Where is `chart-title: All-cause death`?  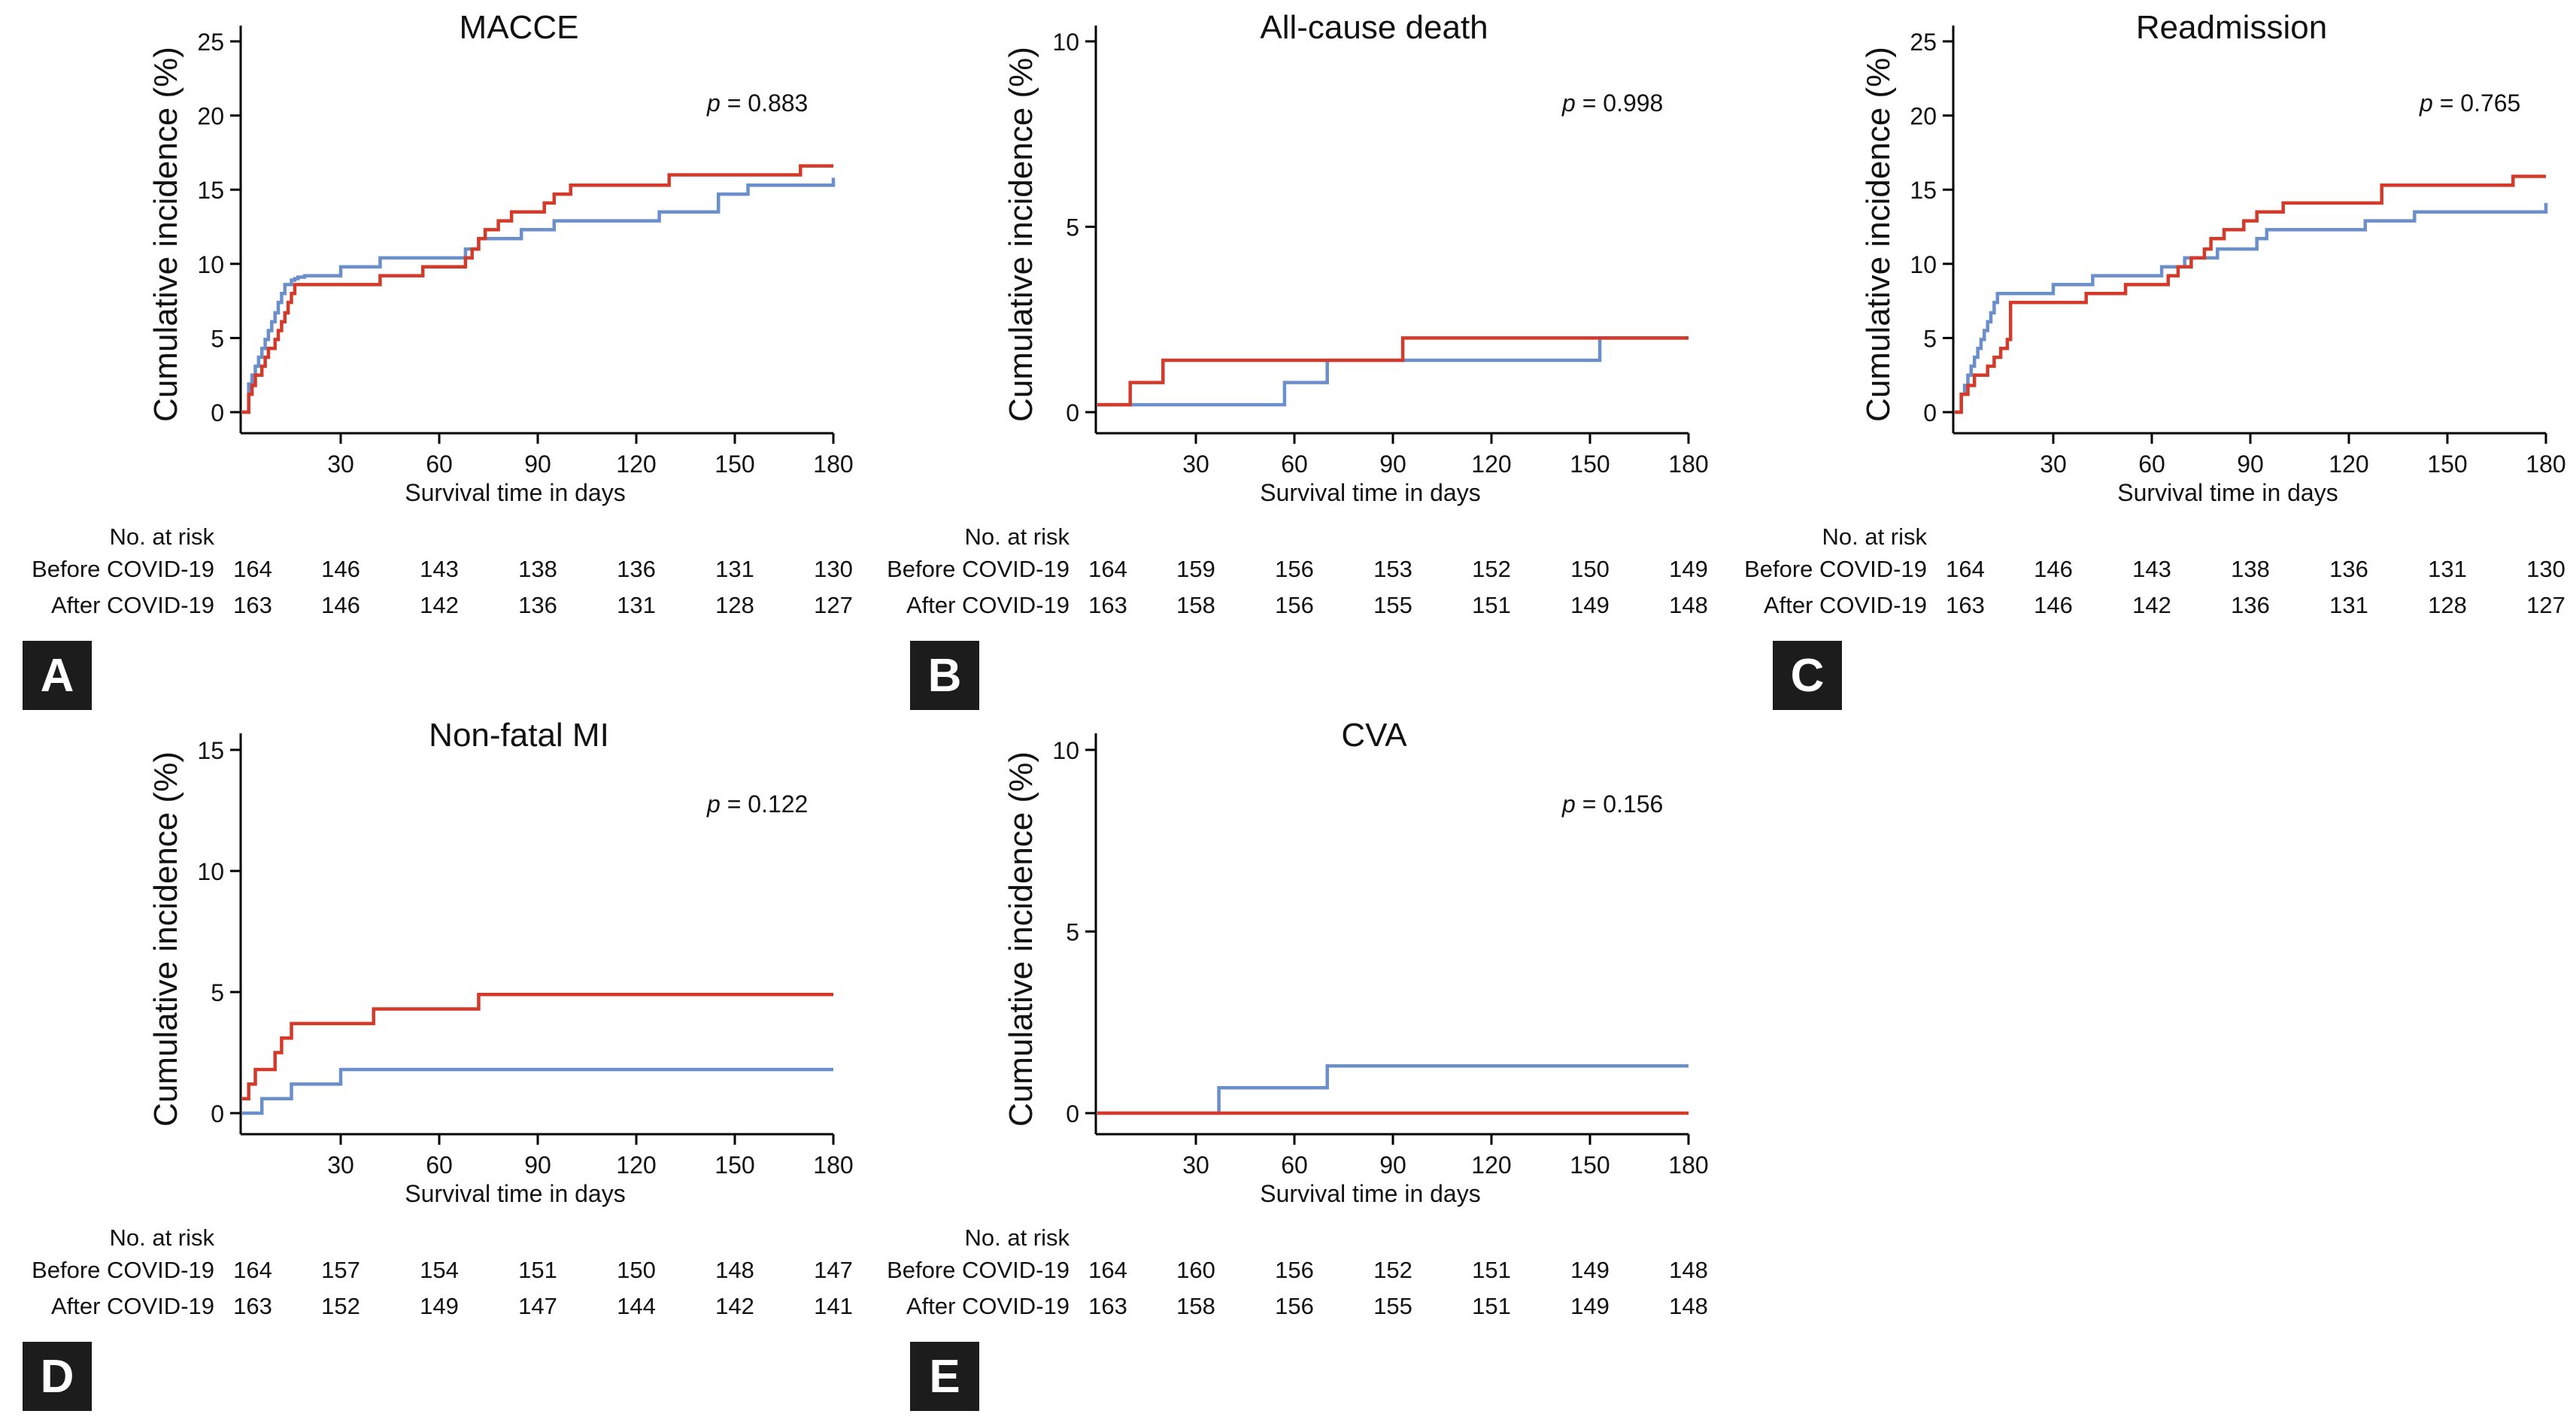 chart-title: All-cause death is located at coordinates (1374, 28).